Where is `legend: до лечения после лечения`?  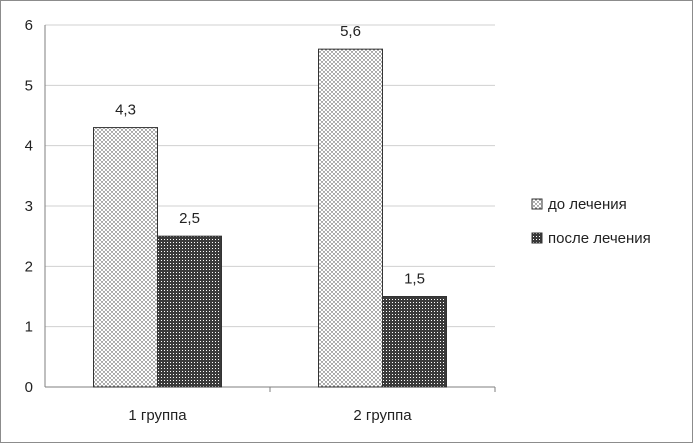 legend: до лечения после лечения is located at coordinates (591, 221).